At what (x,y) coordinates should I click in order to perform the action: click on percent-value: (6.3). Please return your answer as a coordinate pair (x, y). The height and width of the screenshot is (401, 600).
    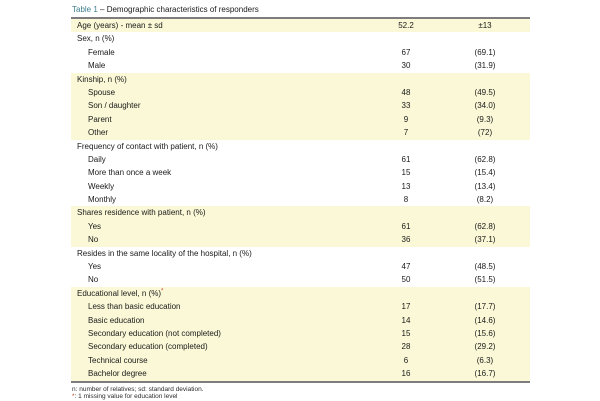
    Looking at the image, I should click on (485, 360).